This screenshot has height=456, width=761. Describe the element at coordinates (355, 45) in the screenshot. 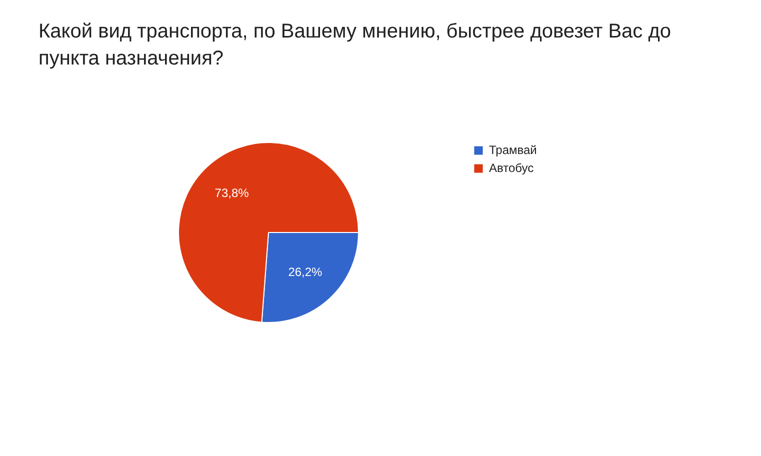

I see `chart-title: Какой вид транспорта, по Вашему мнению, быстрее довезет Вас до пункта назначения?` at that location.